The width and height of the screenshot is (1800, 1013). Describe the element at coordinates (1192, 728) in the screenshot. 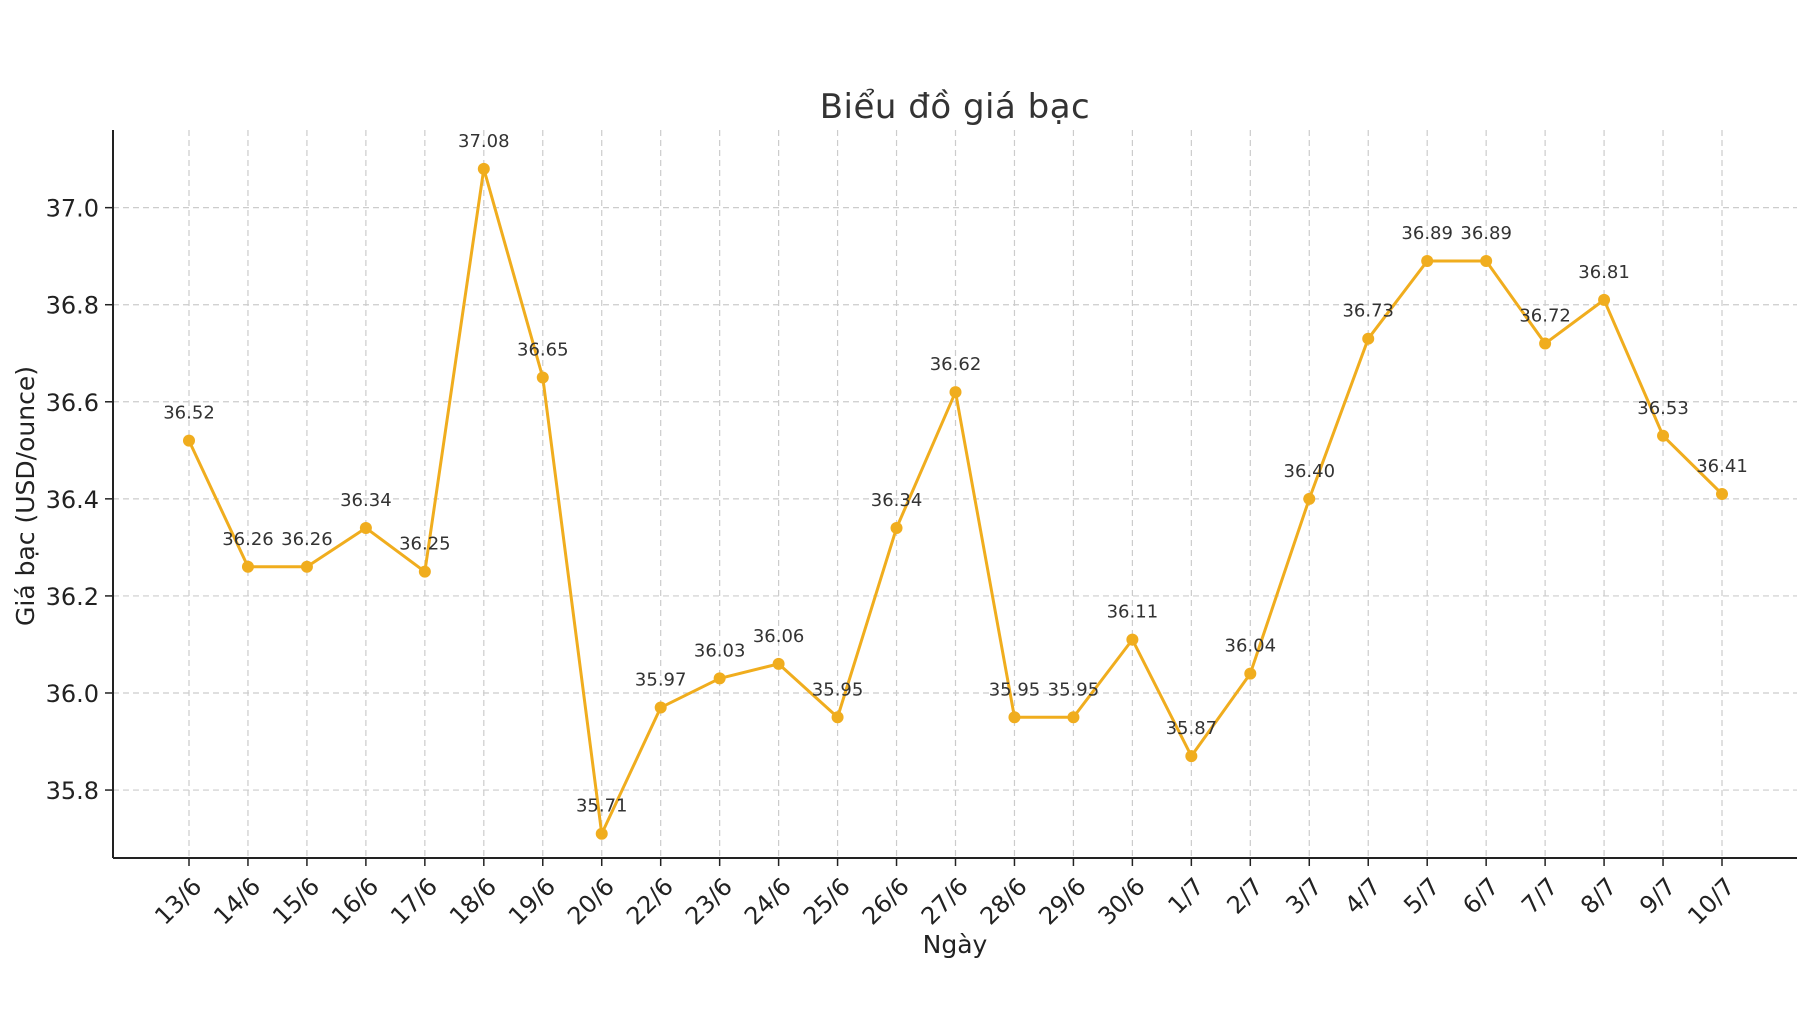

I see `data-label: 35.87` at that location.